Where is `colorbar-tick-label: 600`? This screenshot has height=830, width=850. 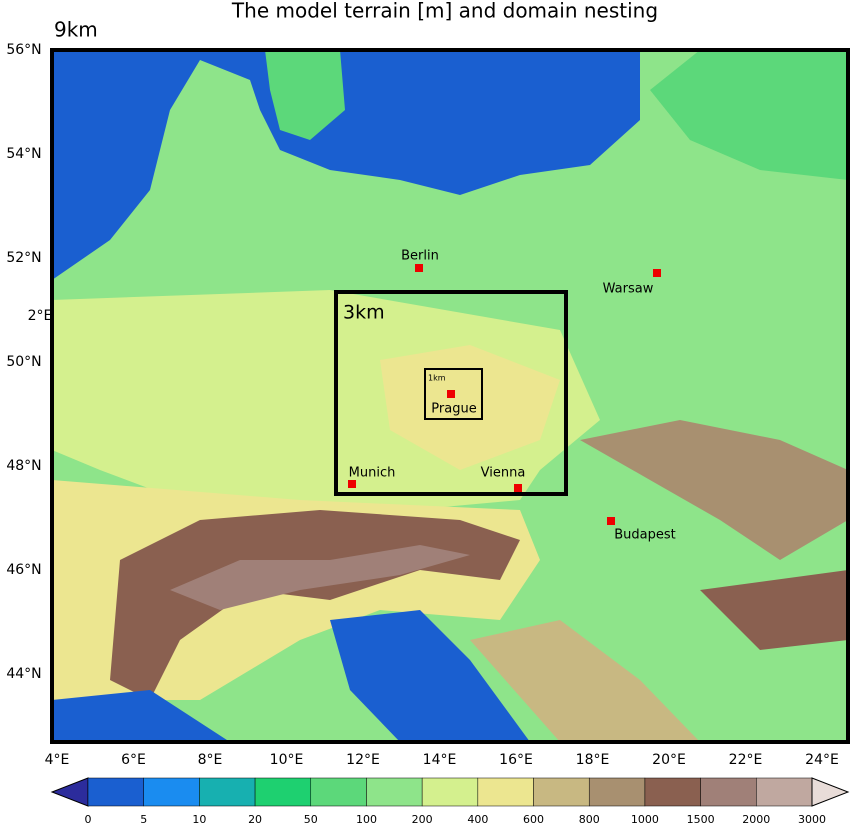 colorbar-tick-label: 600 is located at coordinates (533, 819).